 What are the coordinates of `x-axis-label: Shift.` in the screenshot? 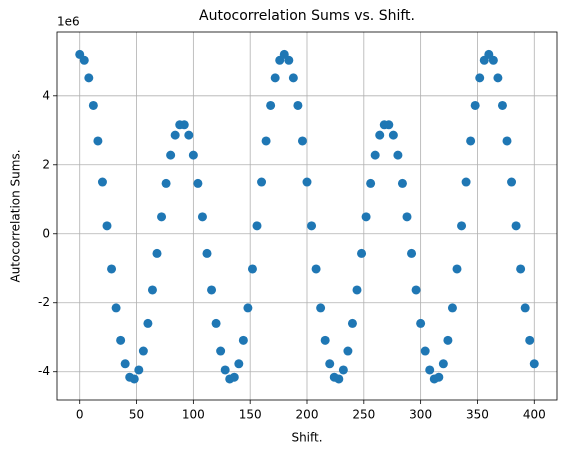 It's located at (306, 438).